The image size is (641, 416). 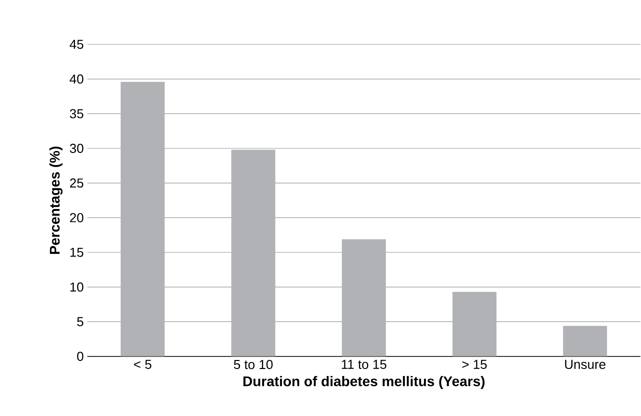 I want to click on y-tick-label: 25, so click(x=77, y=183).